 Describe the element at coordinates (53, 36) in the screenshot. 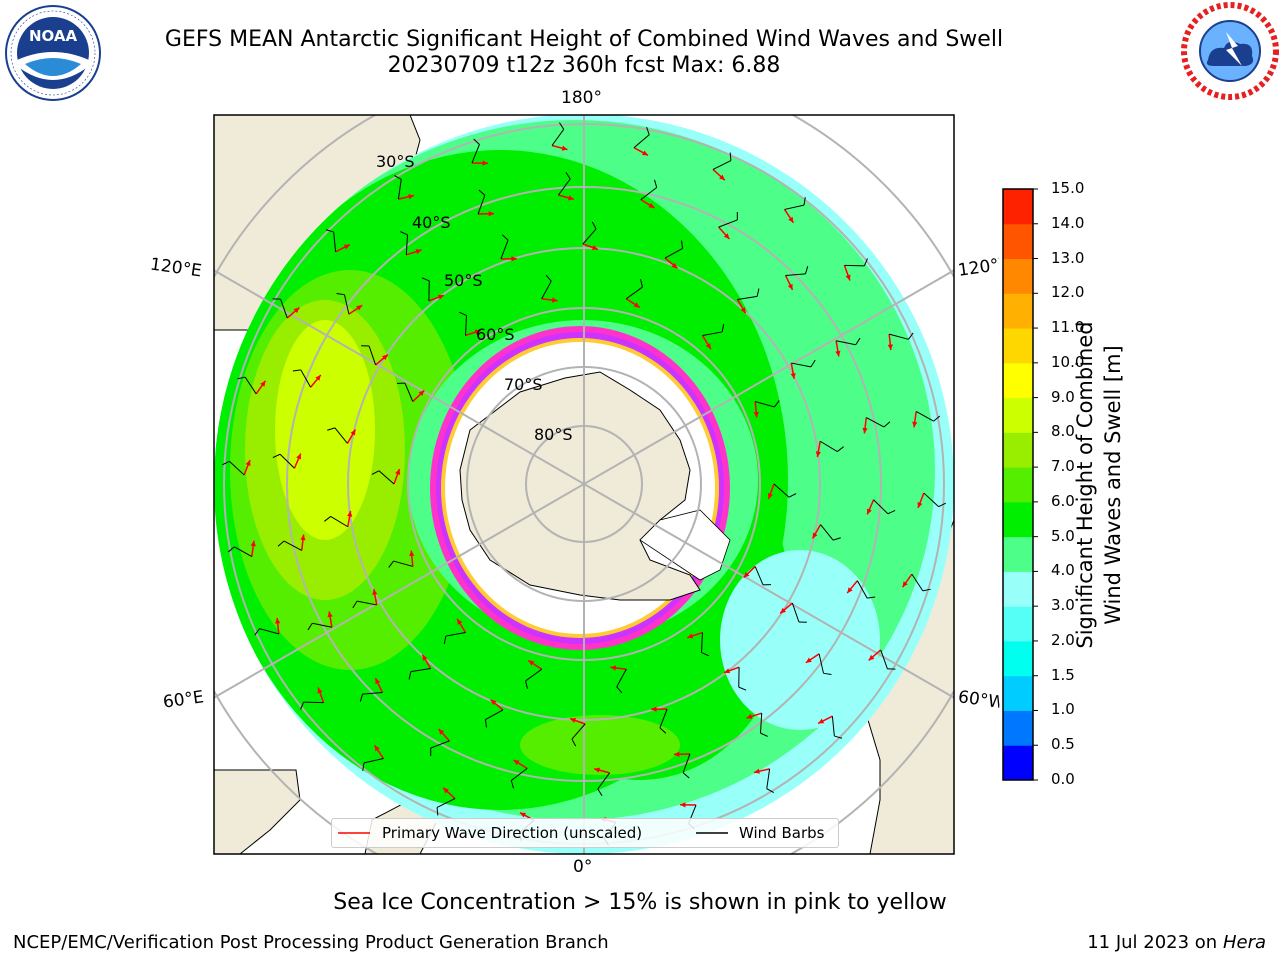

I see `noaa-logo-text: NOAA` at that location.